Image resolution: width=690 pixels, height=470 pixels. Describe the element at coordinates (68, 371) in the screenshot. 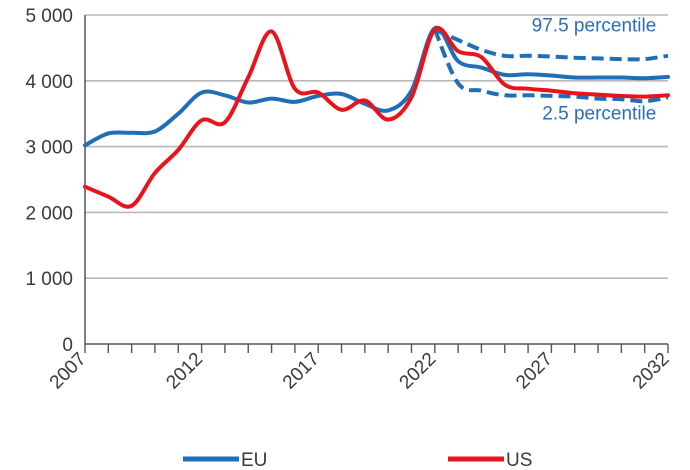

I see `x-tick-label: 2007` at that location.